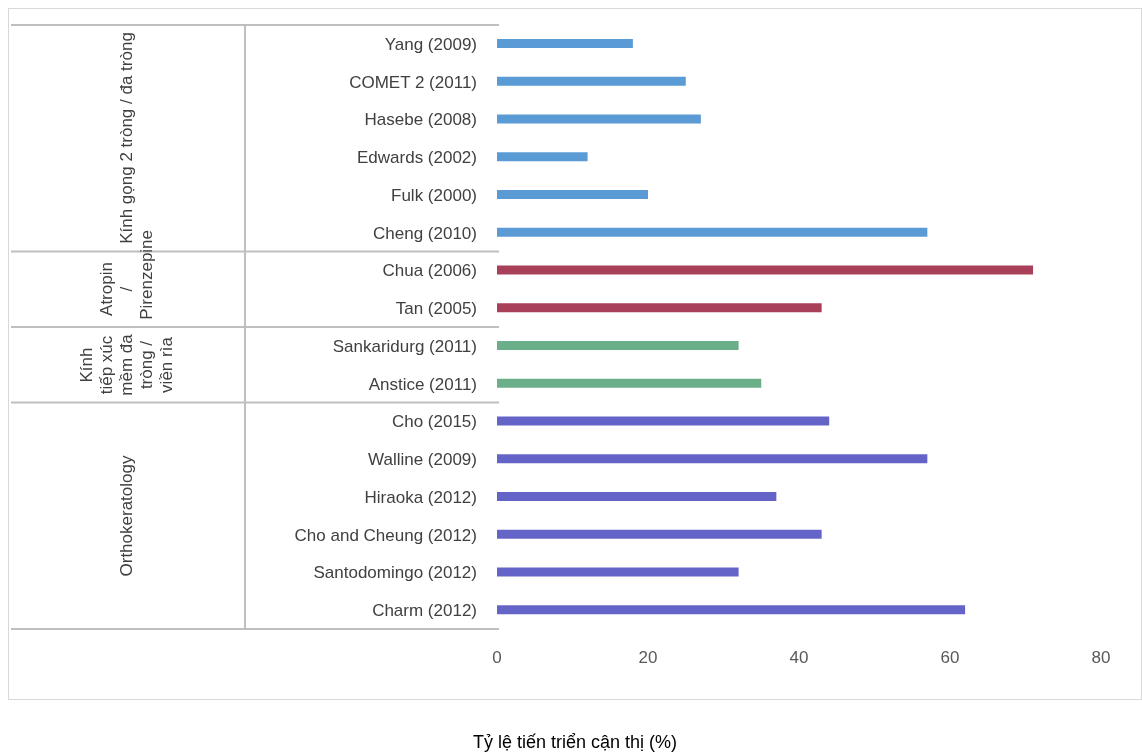 The image size is (1142, 754). What do you see at coordinates (436, 309) in the screenshot?
I see `y-tick-label: Tan (2005)` at bounding box center [436, 309].